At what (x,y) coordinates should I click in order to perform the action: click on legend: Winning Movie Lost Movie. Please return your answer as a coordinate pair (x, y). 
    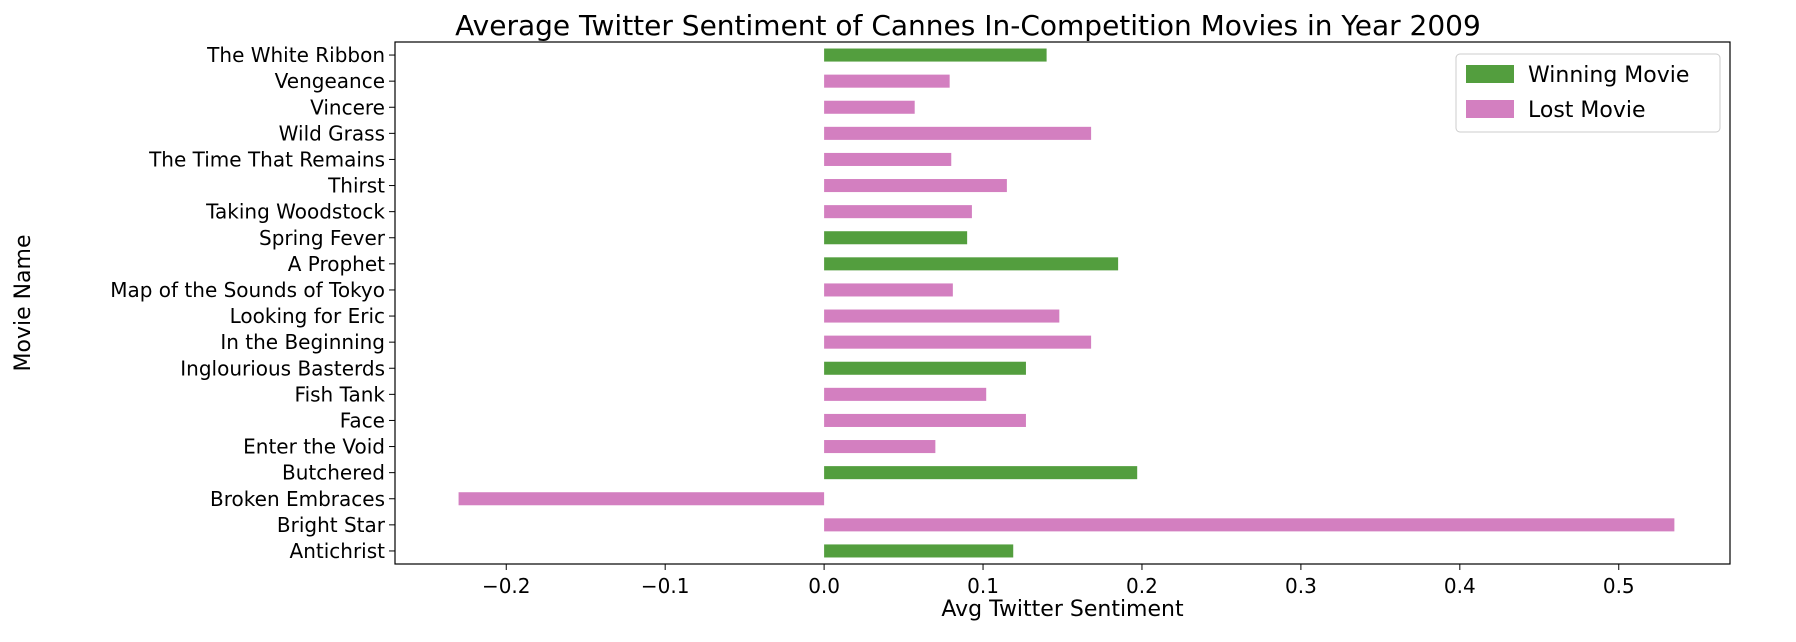
    Looking at the image, I should click on (1588, 93).